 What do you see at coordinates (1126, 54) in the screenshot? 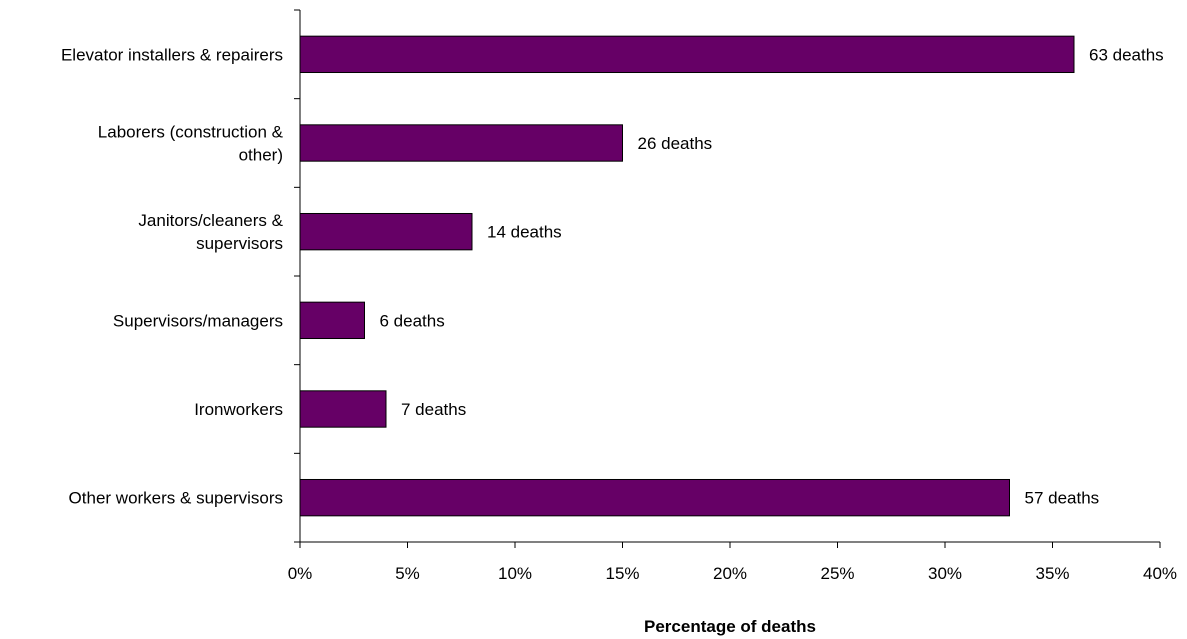
I see `data-label-0: 63 deaths` at bounding box center [1126, 54].